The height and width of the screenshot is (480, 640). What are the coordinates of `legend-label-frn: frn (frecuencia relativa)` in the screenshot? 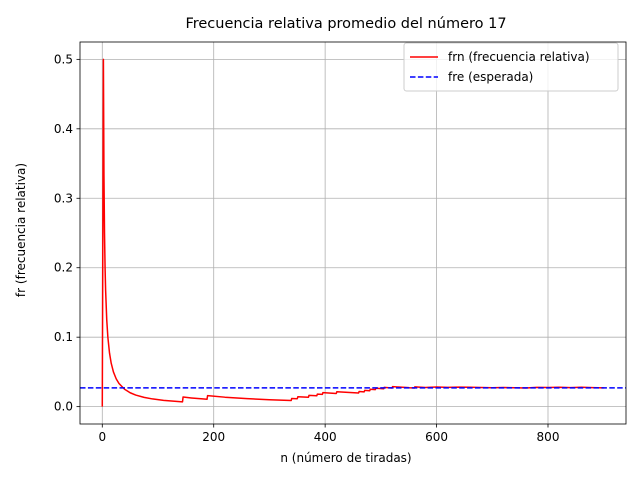 It's located at (519, 57).